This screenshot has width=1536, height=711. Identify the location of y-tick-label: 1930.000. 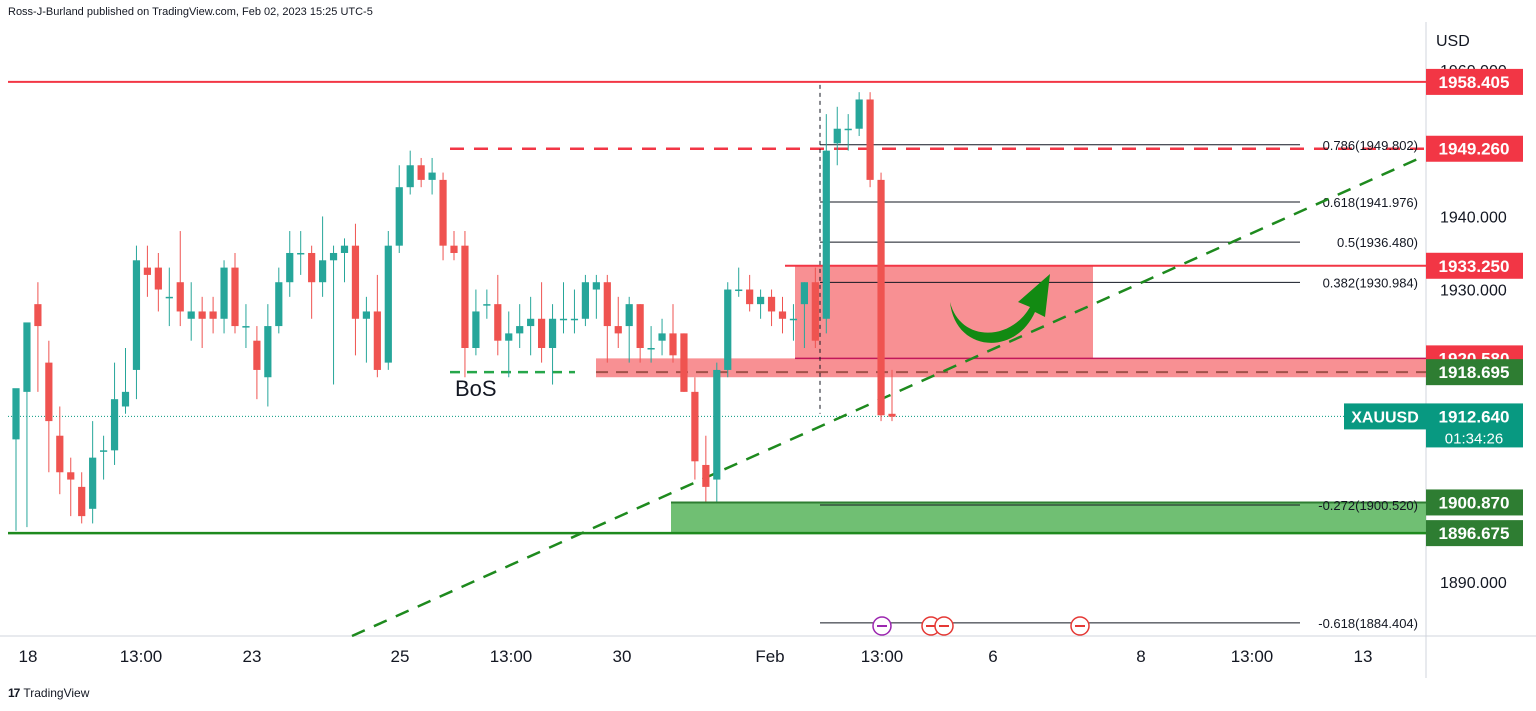
(1473, 291).